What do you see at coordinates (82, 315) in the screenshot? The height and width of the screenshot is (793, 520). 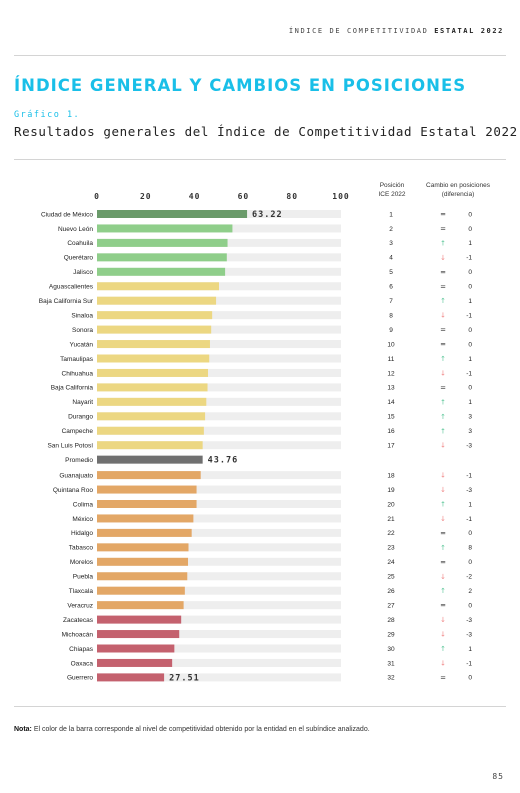 I see `row-label-sinaloa: Sinaloa` at bounding box center [82, 315].